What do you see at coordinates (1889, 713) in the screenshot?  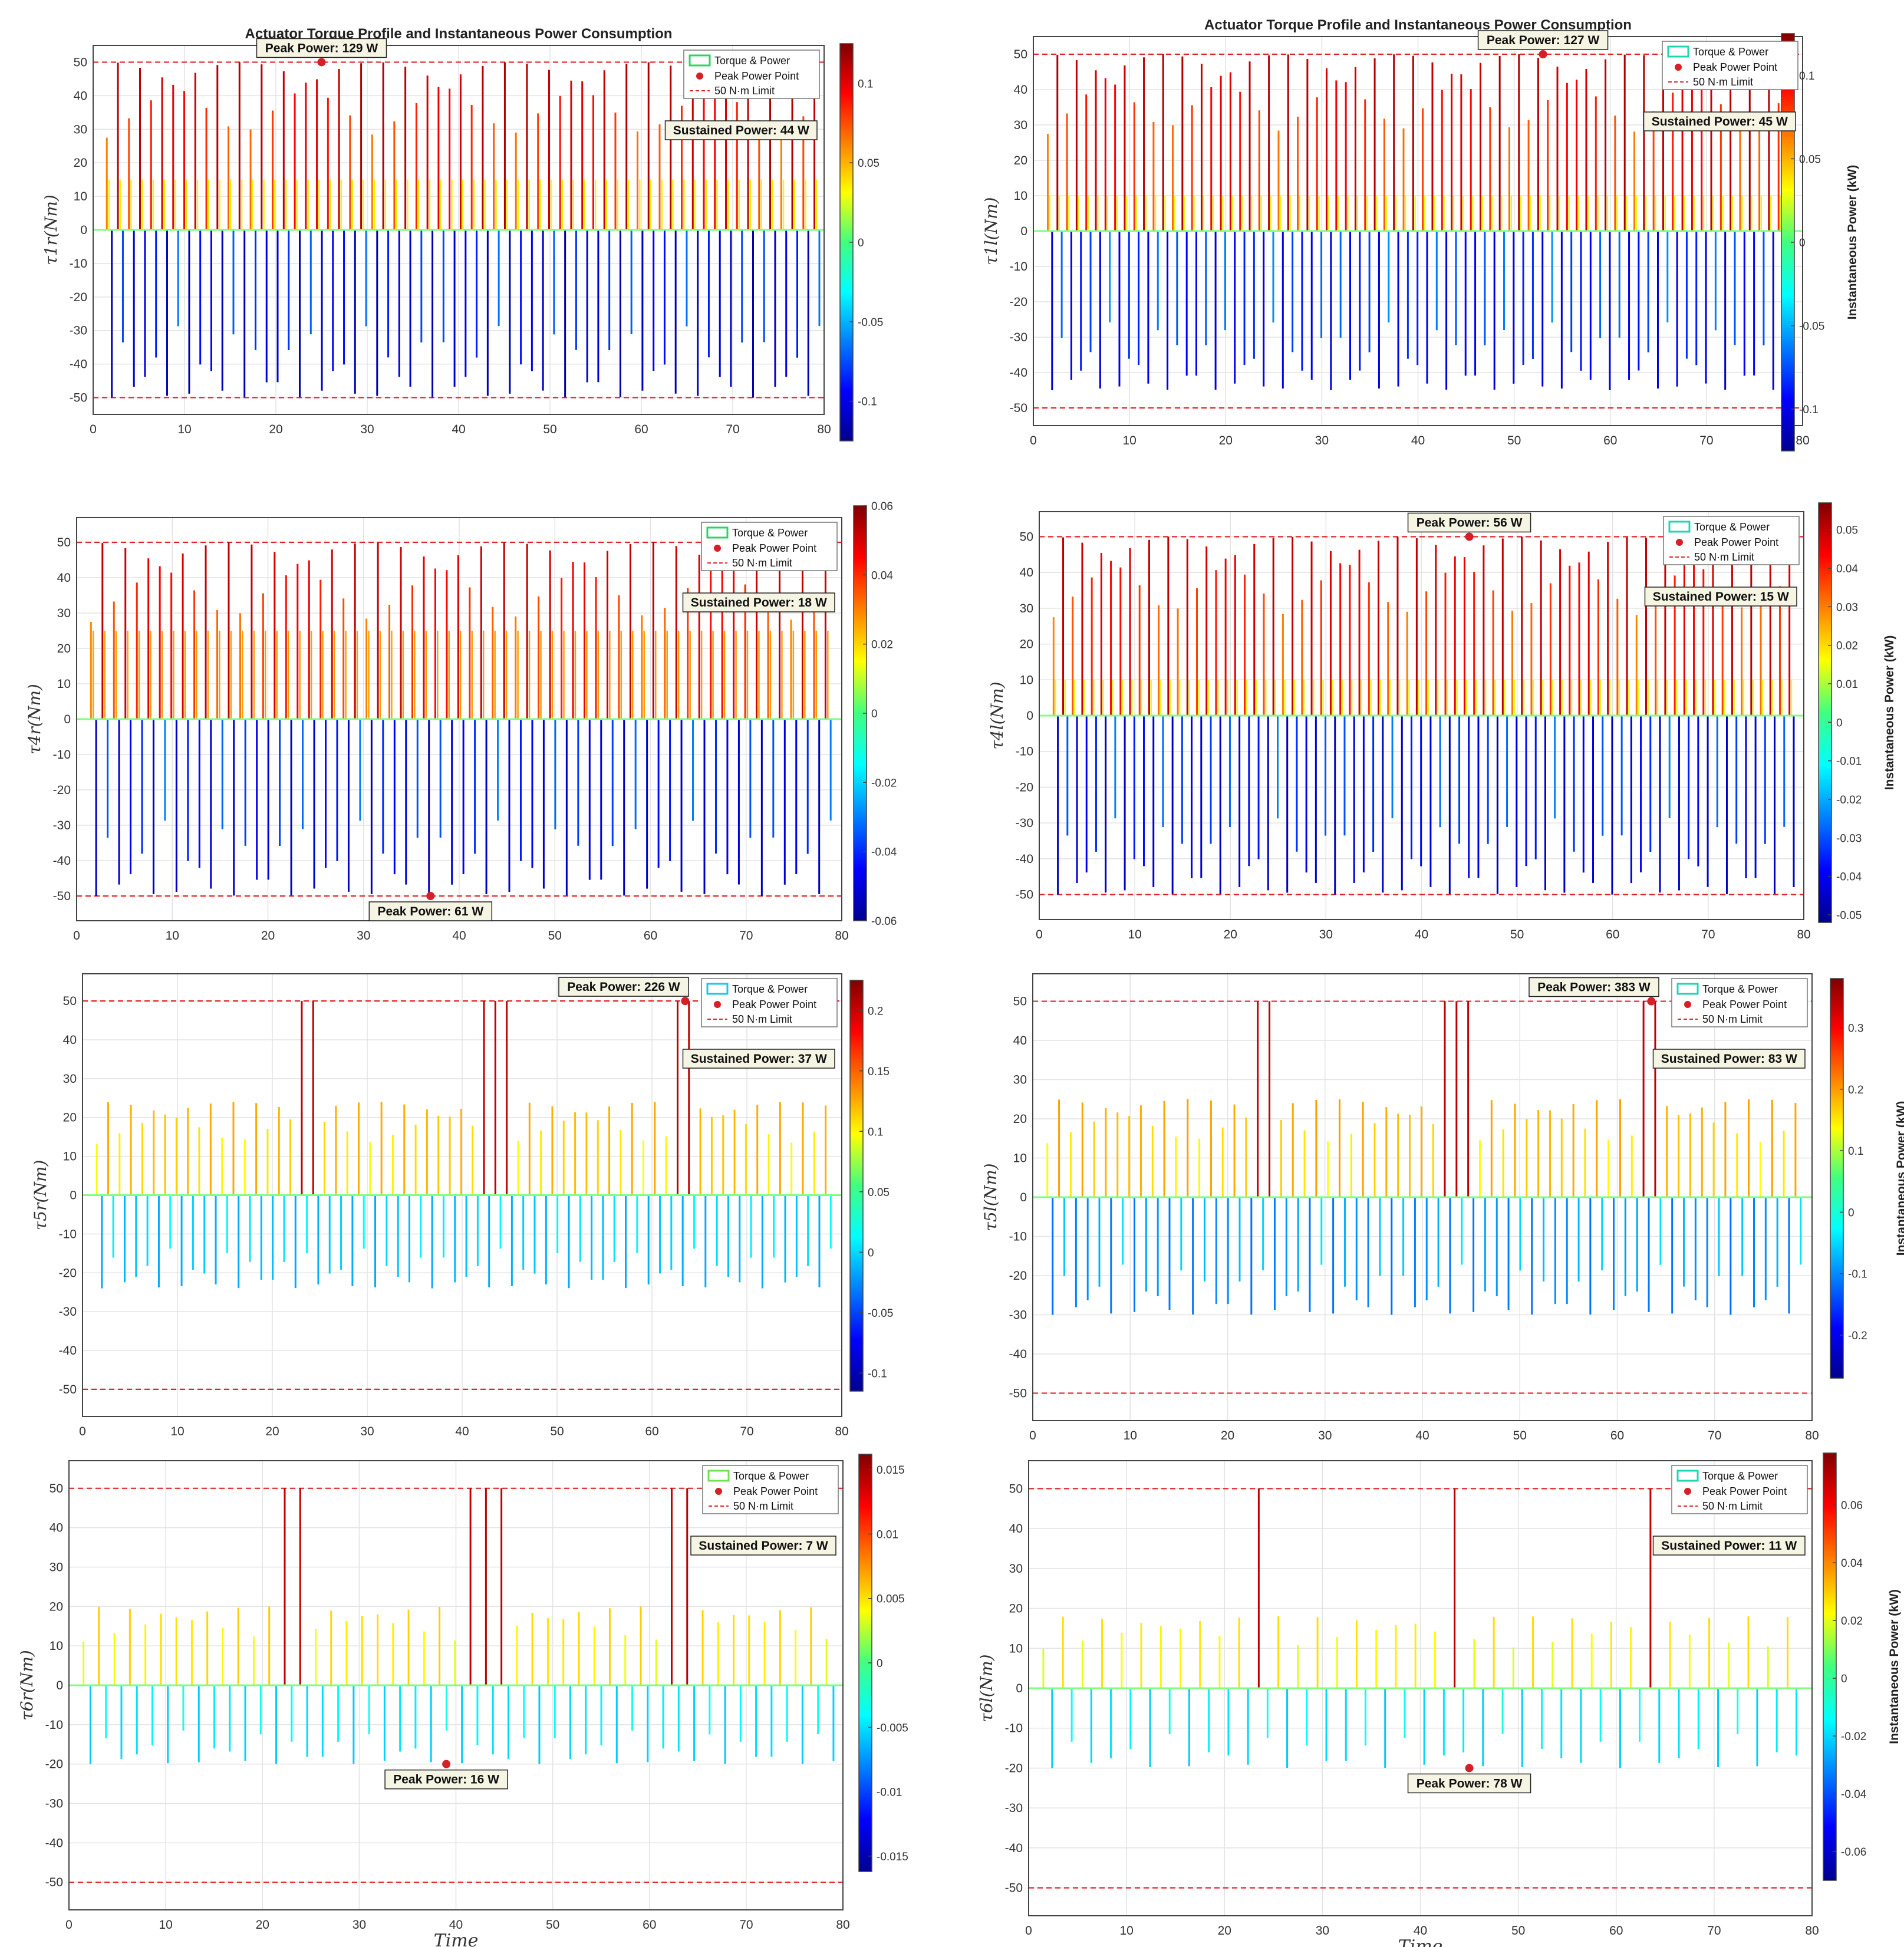 I see `colorbar-label: Instantaneous Power (kW)` at bounding box center [1889, 713].